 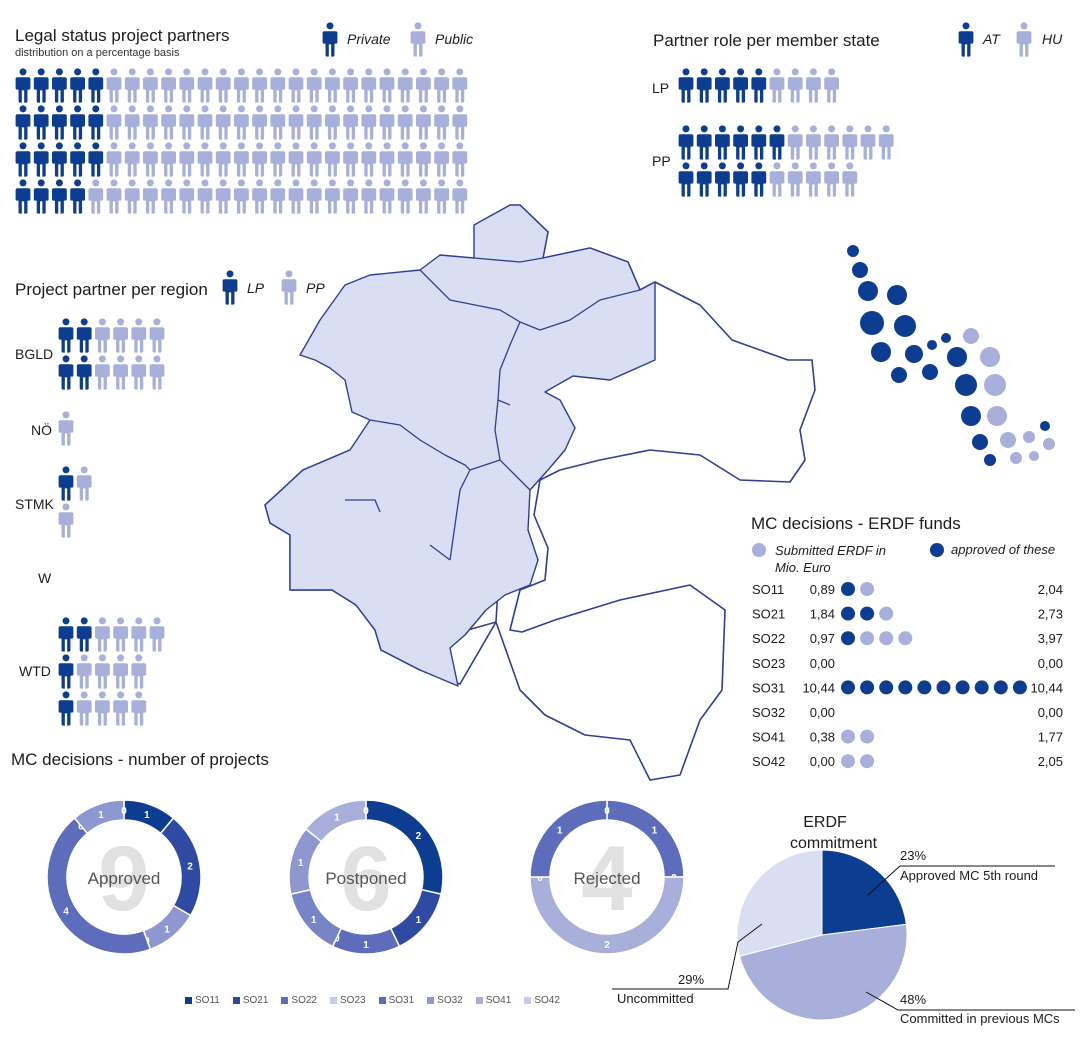 What do you see at coordinates (498, 1000) in the screenshot?
I see `so-legend-label: SO41` at bounding box center [498, 1000].